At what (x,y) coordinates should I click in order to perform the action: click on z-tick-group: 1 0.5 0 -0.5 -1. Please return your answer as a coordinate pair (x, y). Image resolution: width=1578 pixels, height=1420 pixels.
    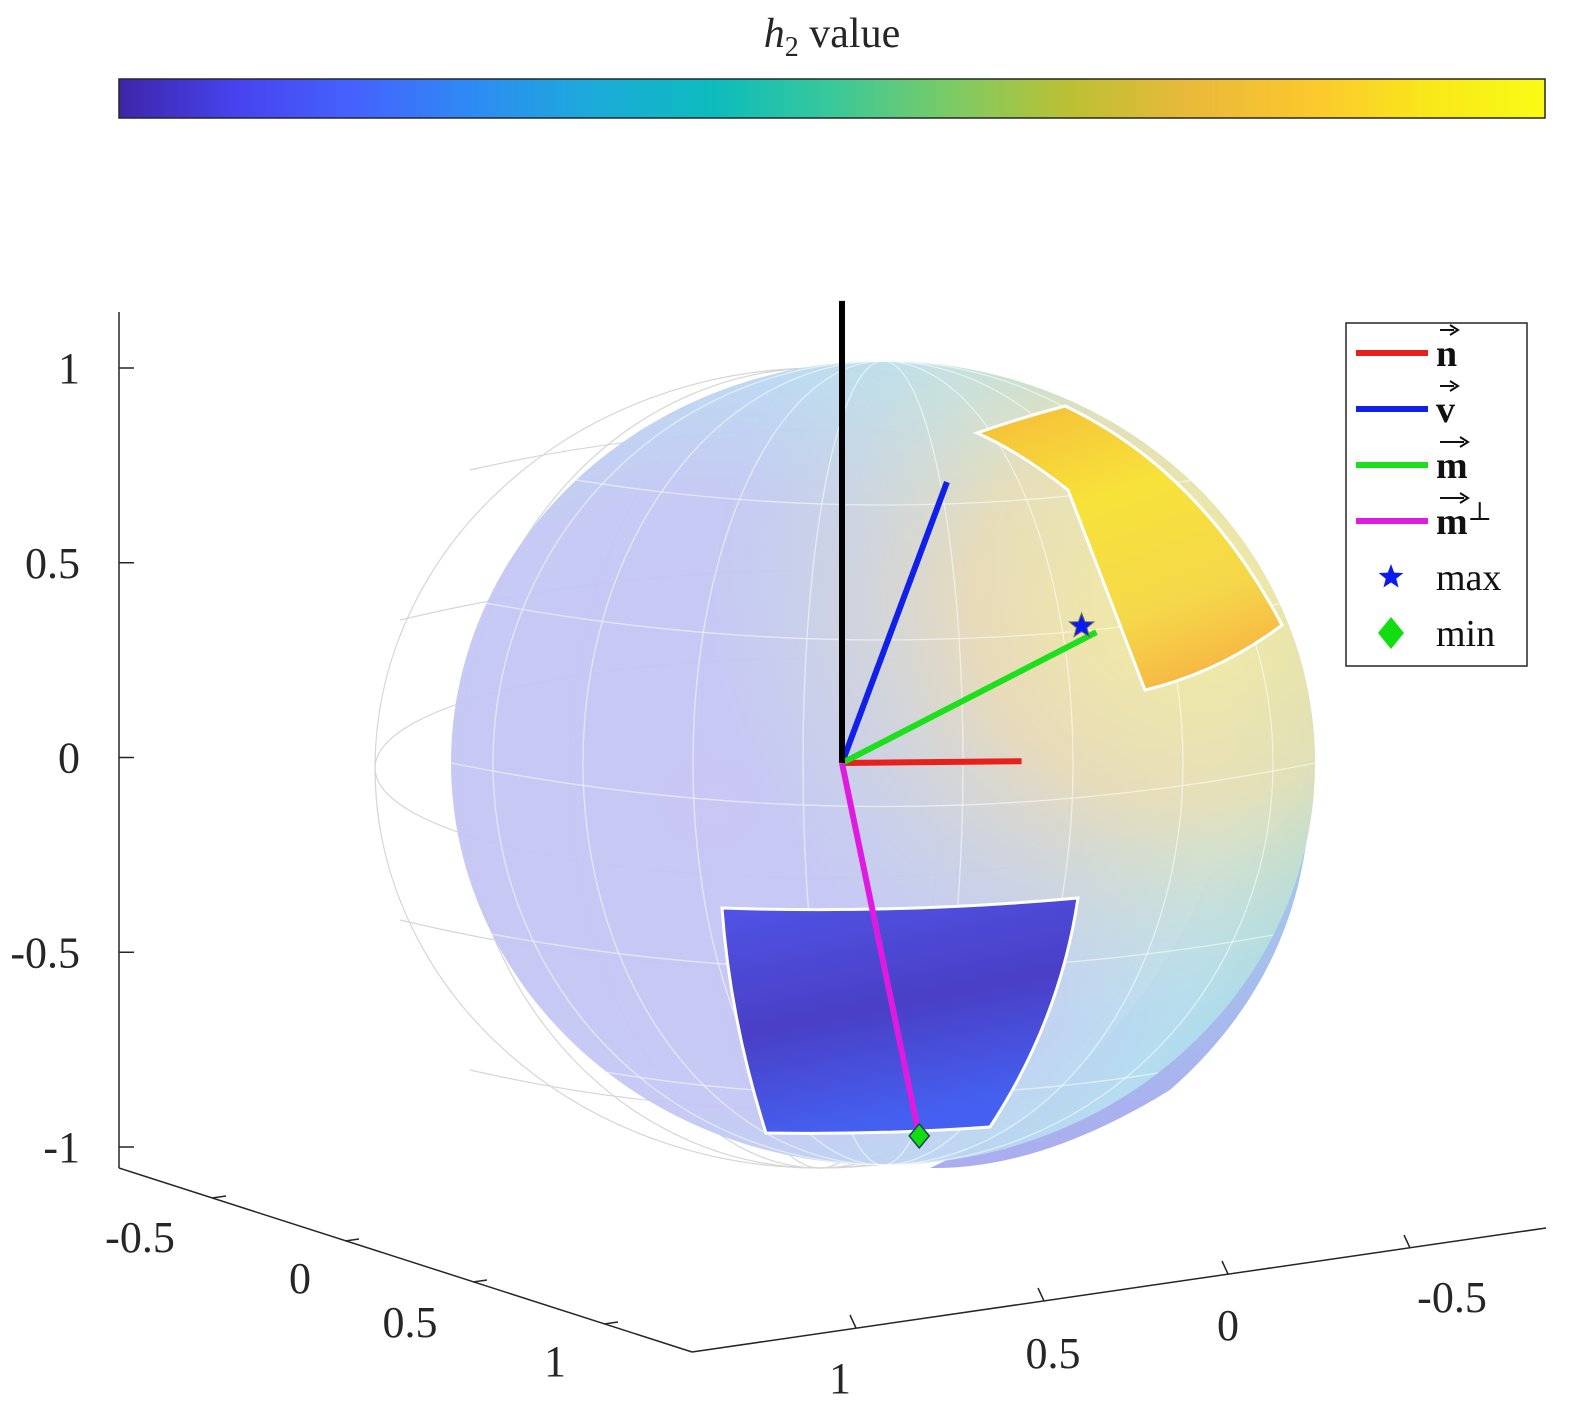
    Looking at the image, I should click on (72, 758).